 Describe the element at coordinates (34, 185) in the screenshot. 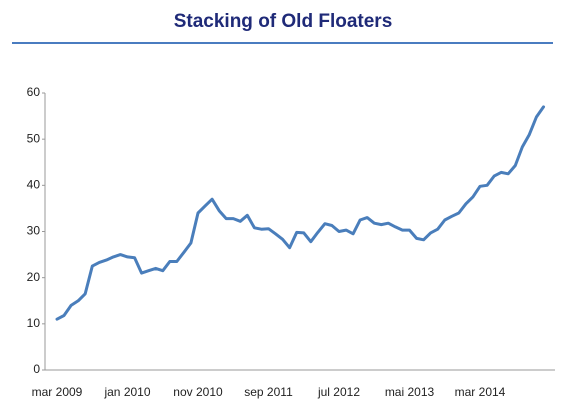

I see `y-tick-label: 40` at that location.